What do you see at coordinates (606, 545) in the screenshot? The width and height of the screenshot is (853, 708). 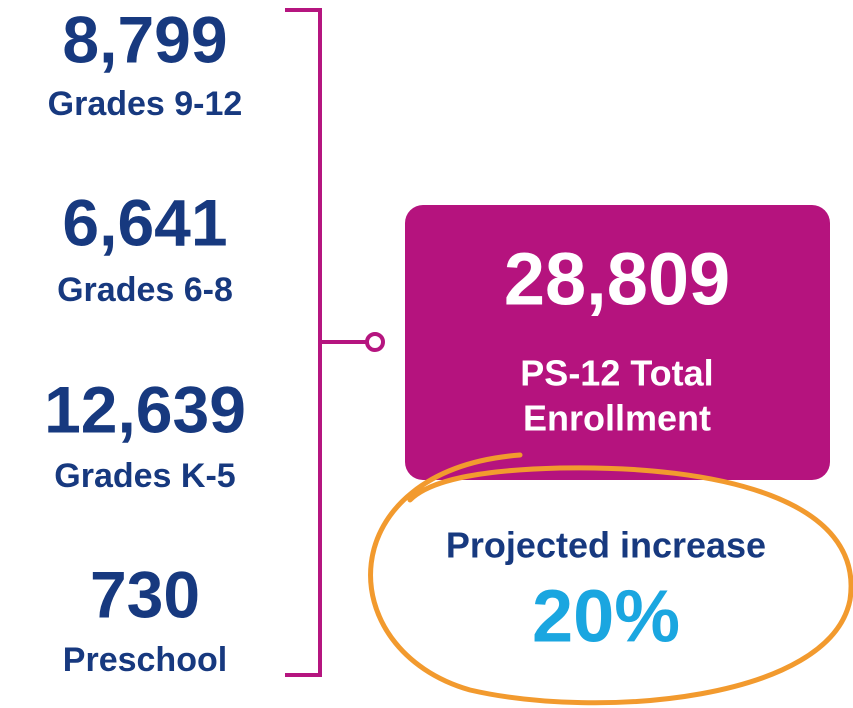 I see `projection-label: Projected increase` at bounding box center [606, 545].